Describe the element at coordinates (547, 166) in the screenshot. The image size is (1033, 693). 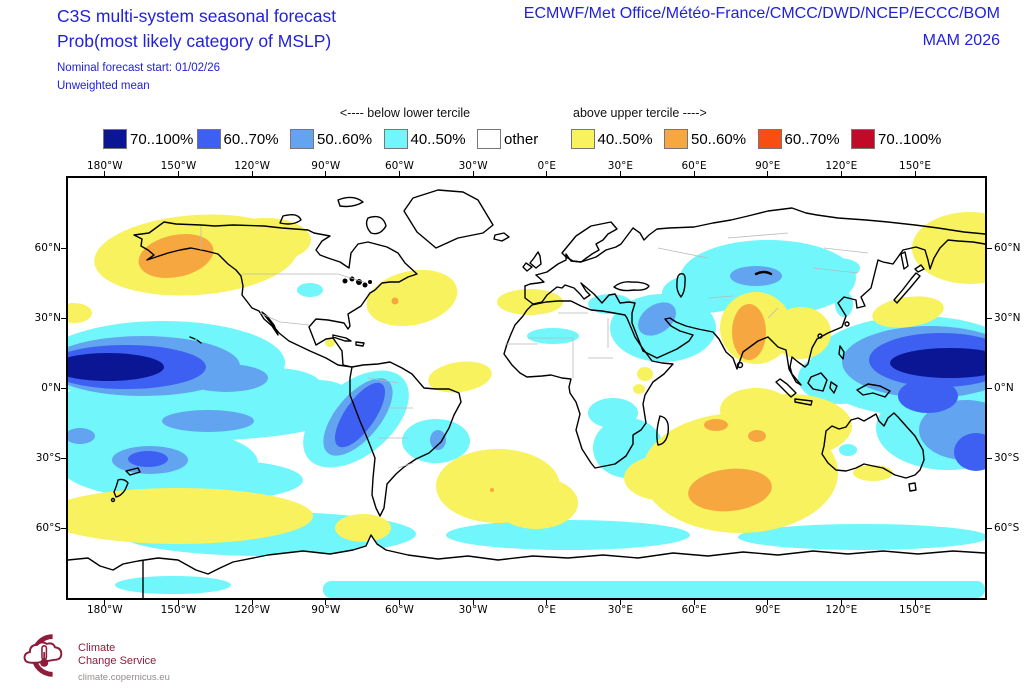
I see `lon-tick-label-top: 0°E` at that location.